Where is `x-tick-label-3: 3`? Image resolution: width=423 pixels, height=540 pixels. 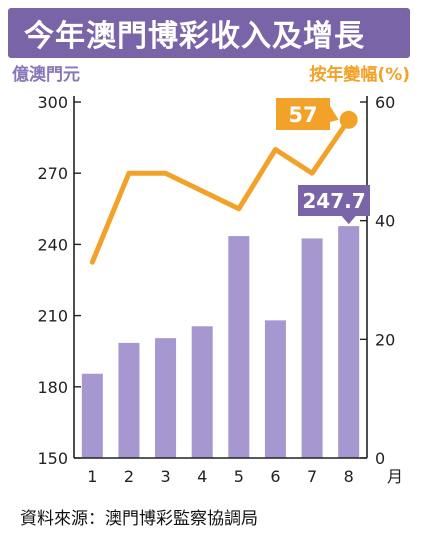
x-tick-label-3: 3 is located at coordinates (165, 476).